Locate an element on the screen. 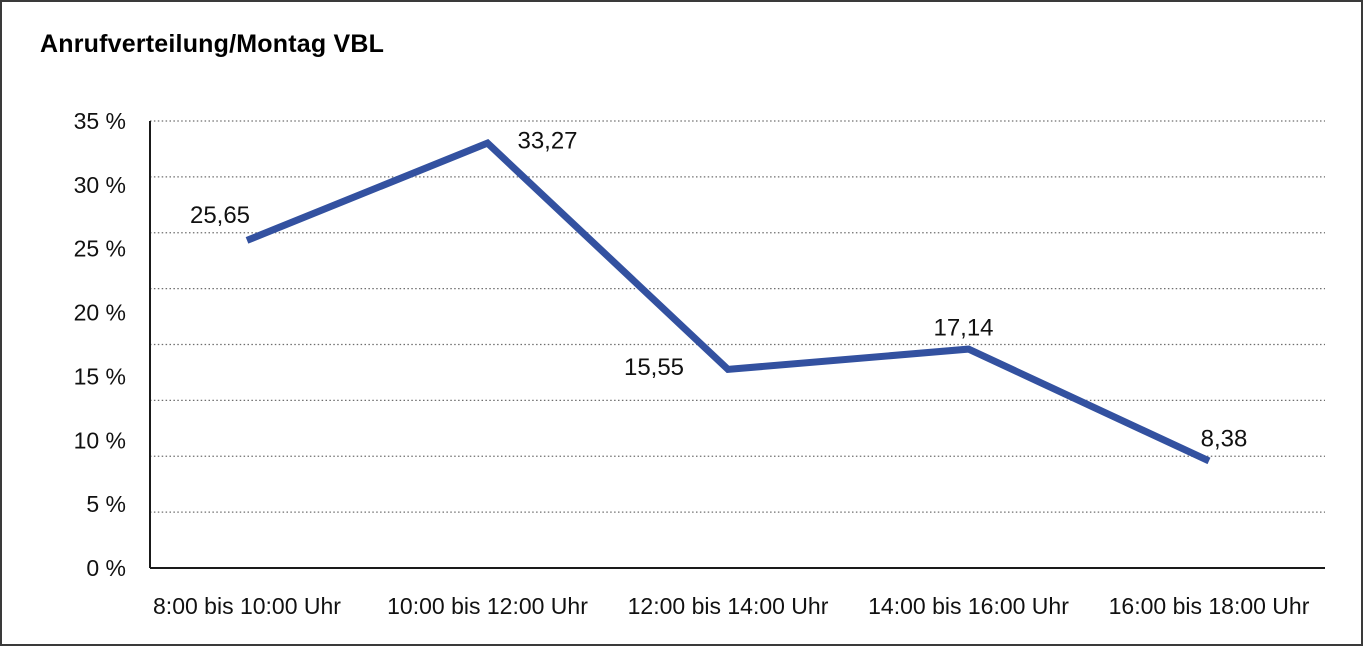  x-axis-label: 12:00 bis 14:00 Uhr is located at coordinates (728, 606).